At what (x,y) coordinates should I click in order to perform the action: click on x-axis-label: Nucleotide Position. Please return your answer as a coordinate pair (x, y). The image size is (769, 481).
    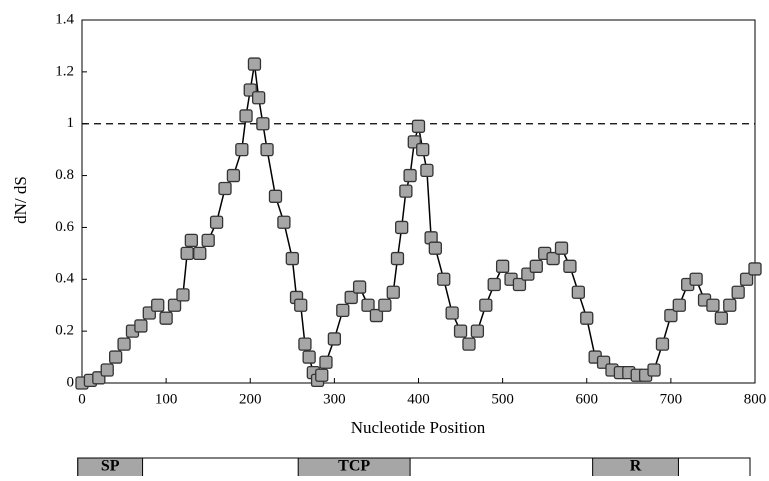
    Looking at the image, I should click on (418, 427).